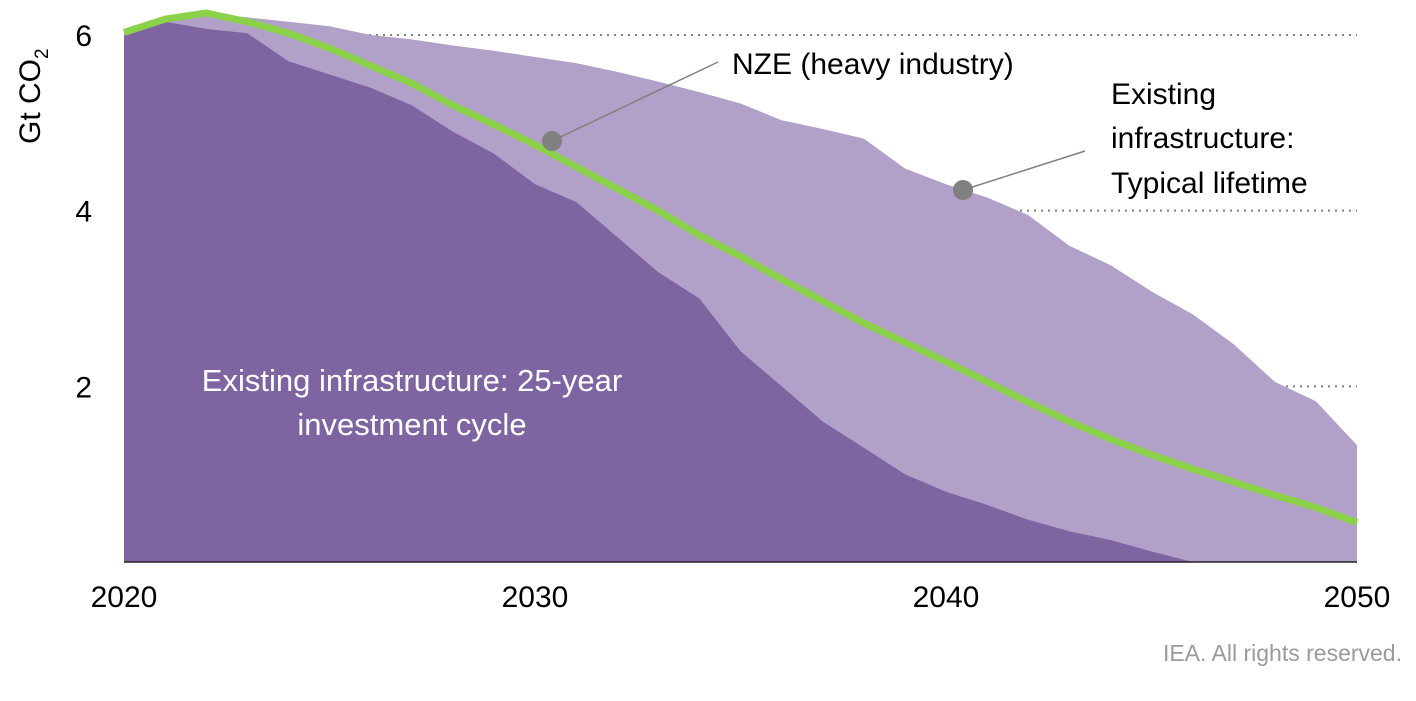  I want to click on nze-marker, so click(552, 141).